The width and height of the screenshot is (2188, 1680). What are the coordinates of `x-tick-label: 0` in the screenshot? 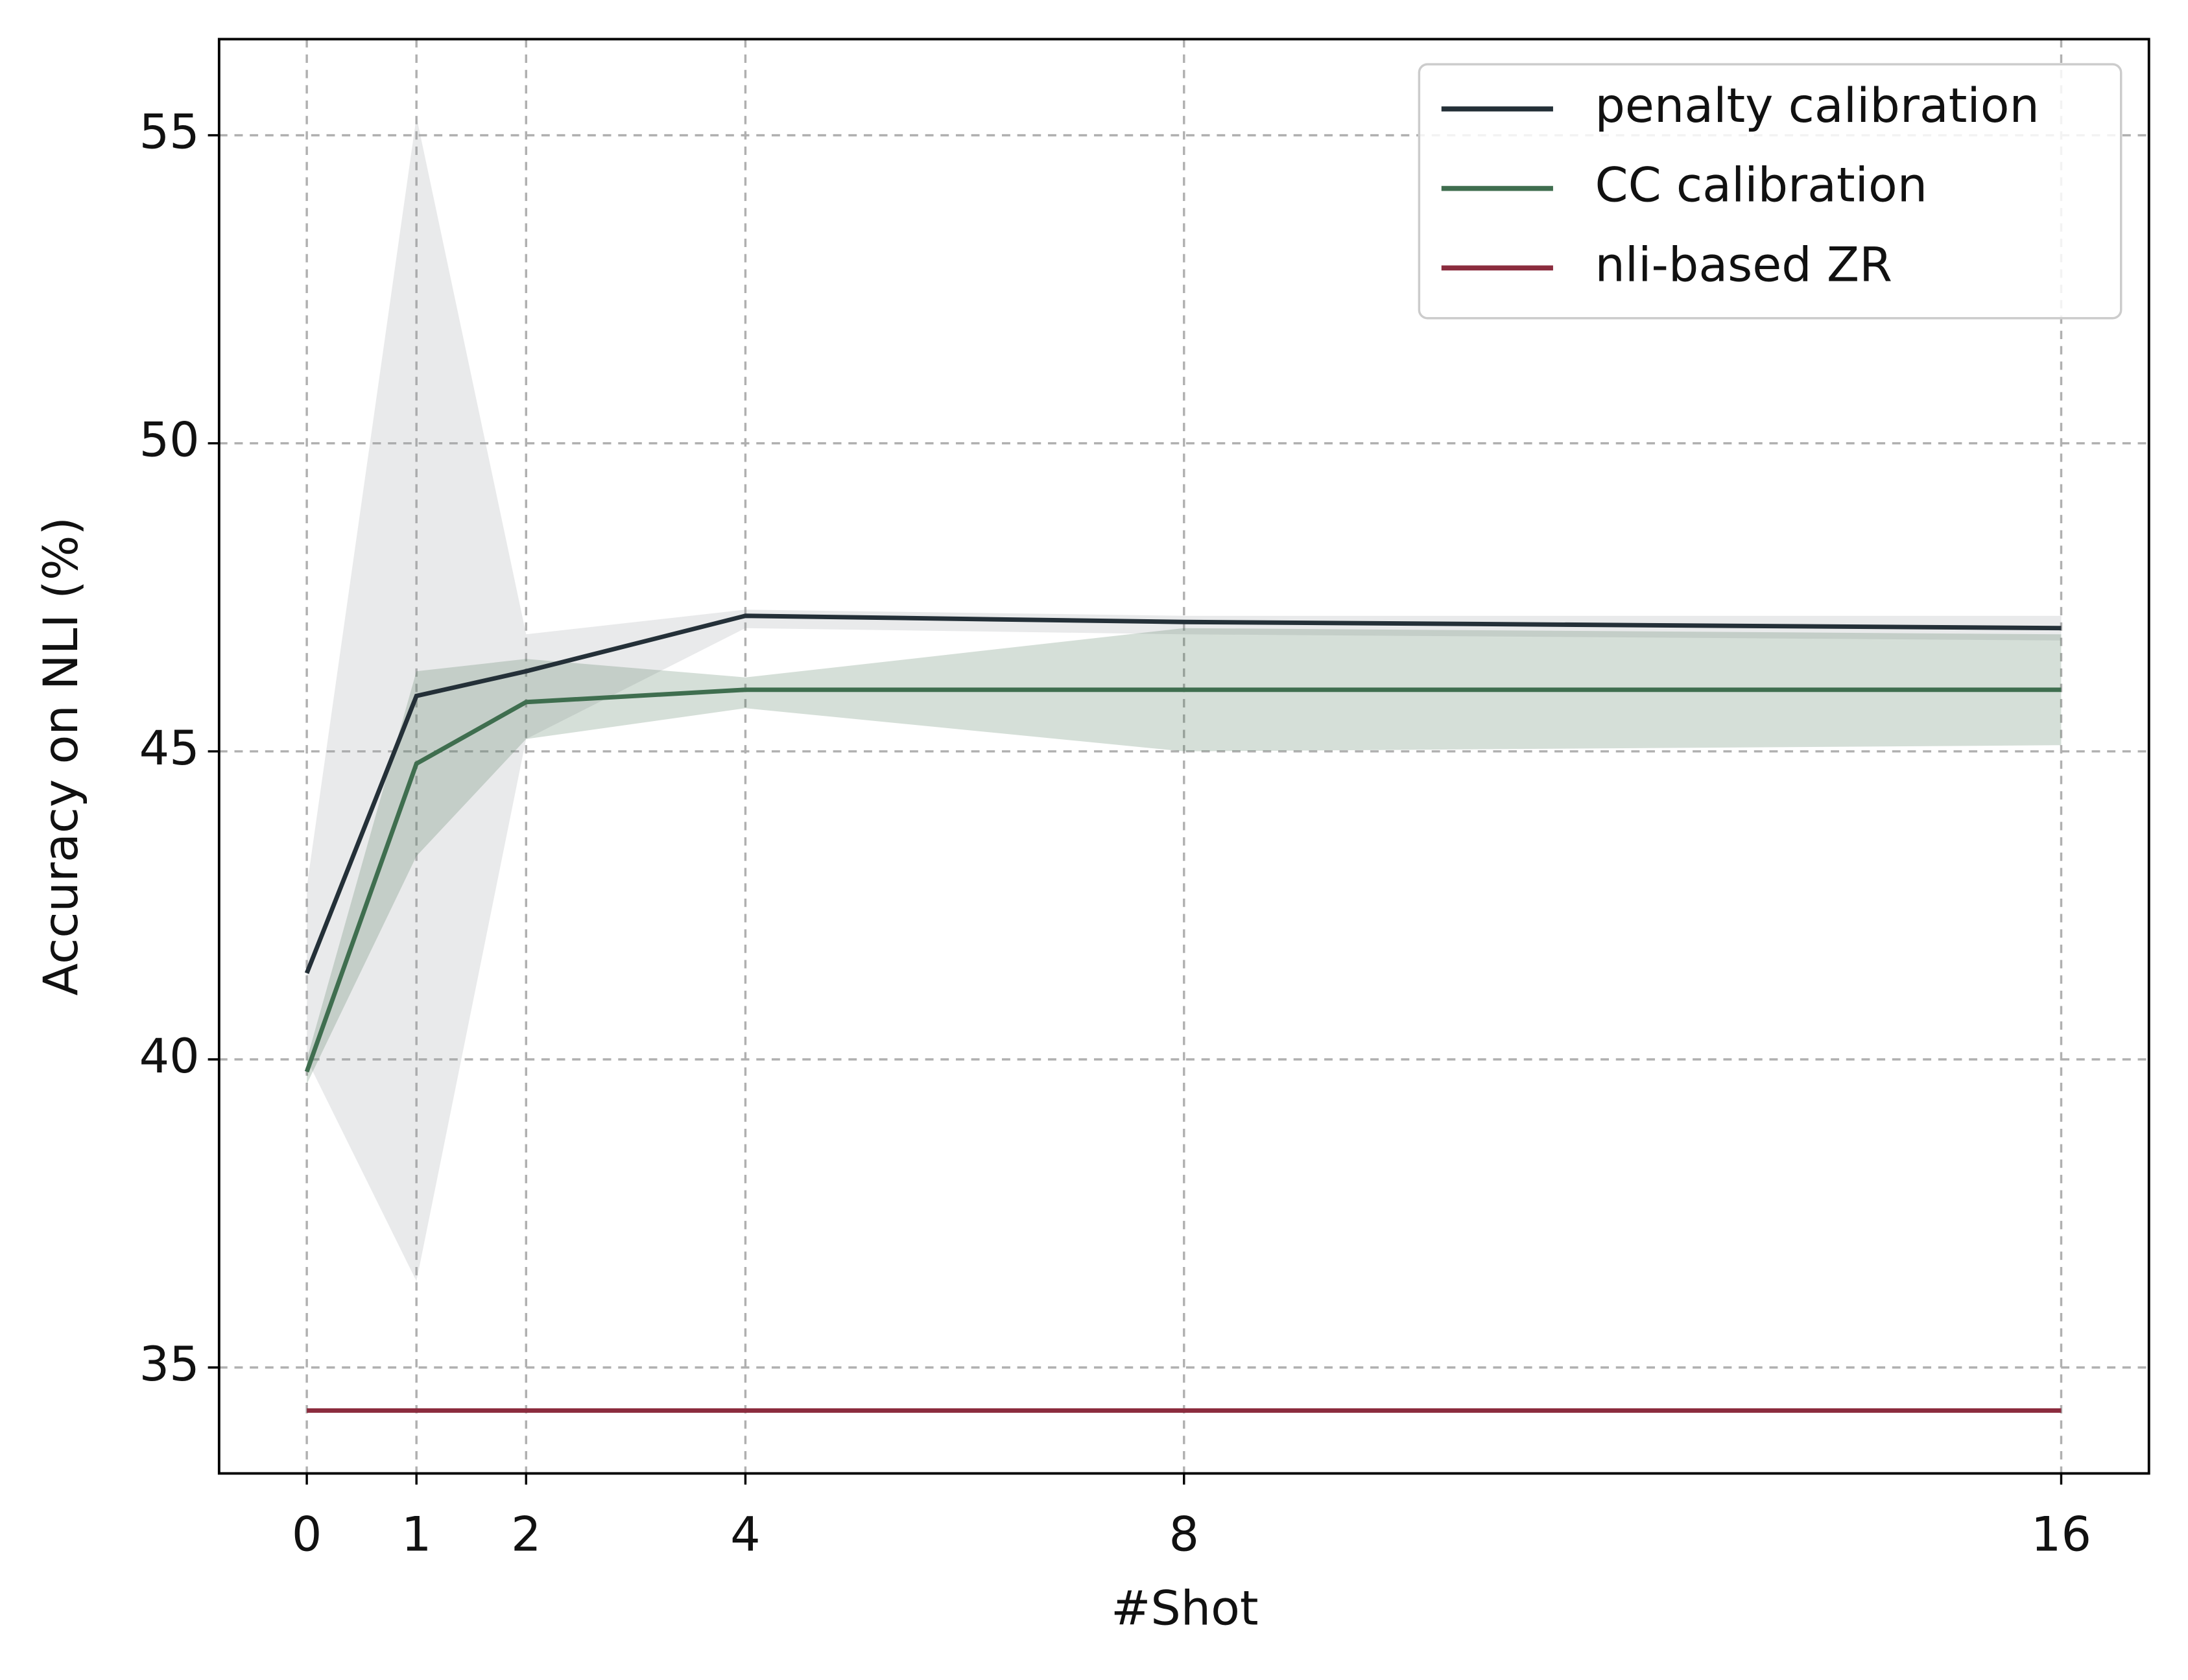 It's located at (307, 1534).